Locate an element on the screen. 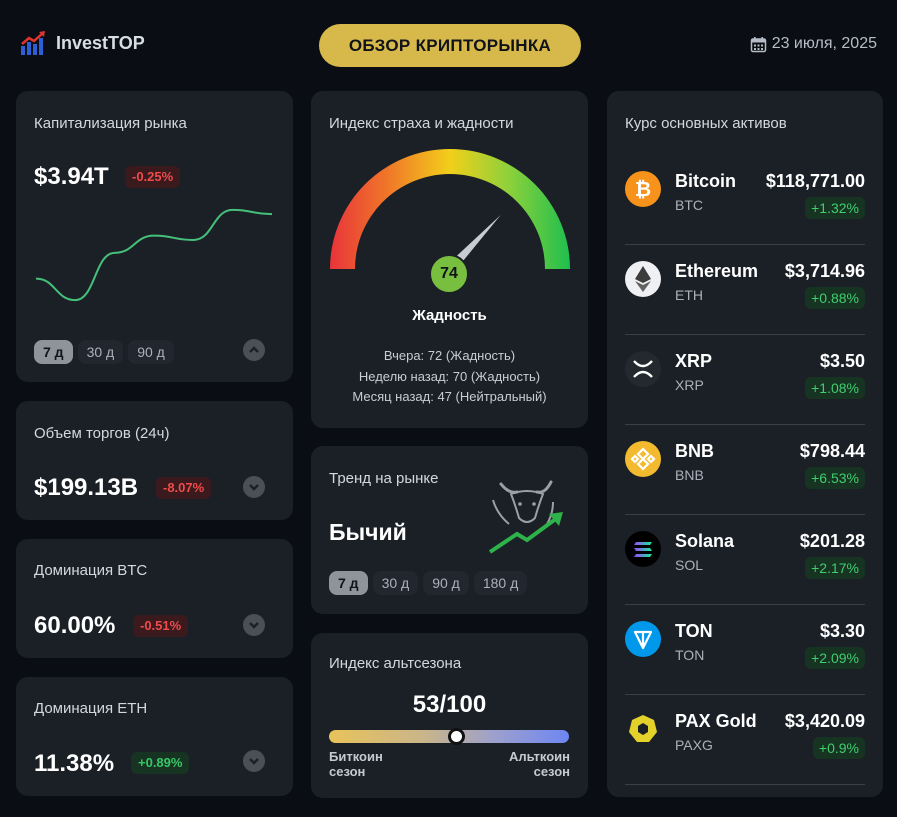  gauge-arc is located at coordinates (450, 209).